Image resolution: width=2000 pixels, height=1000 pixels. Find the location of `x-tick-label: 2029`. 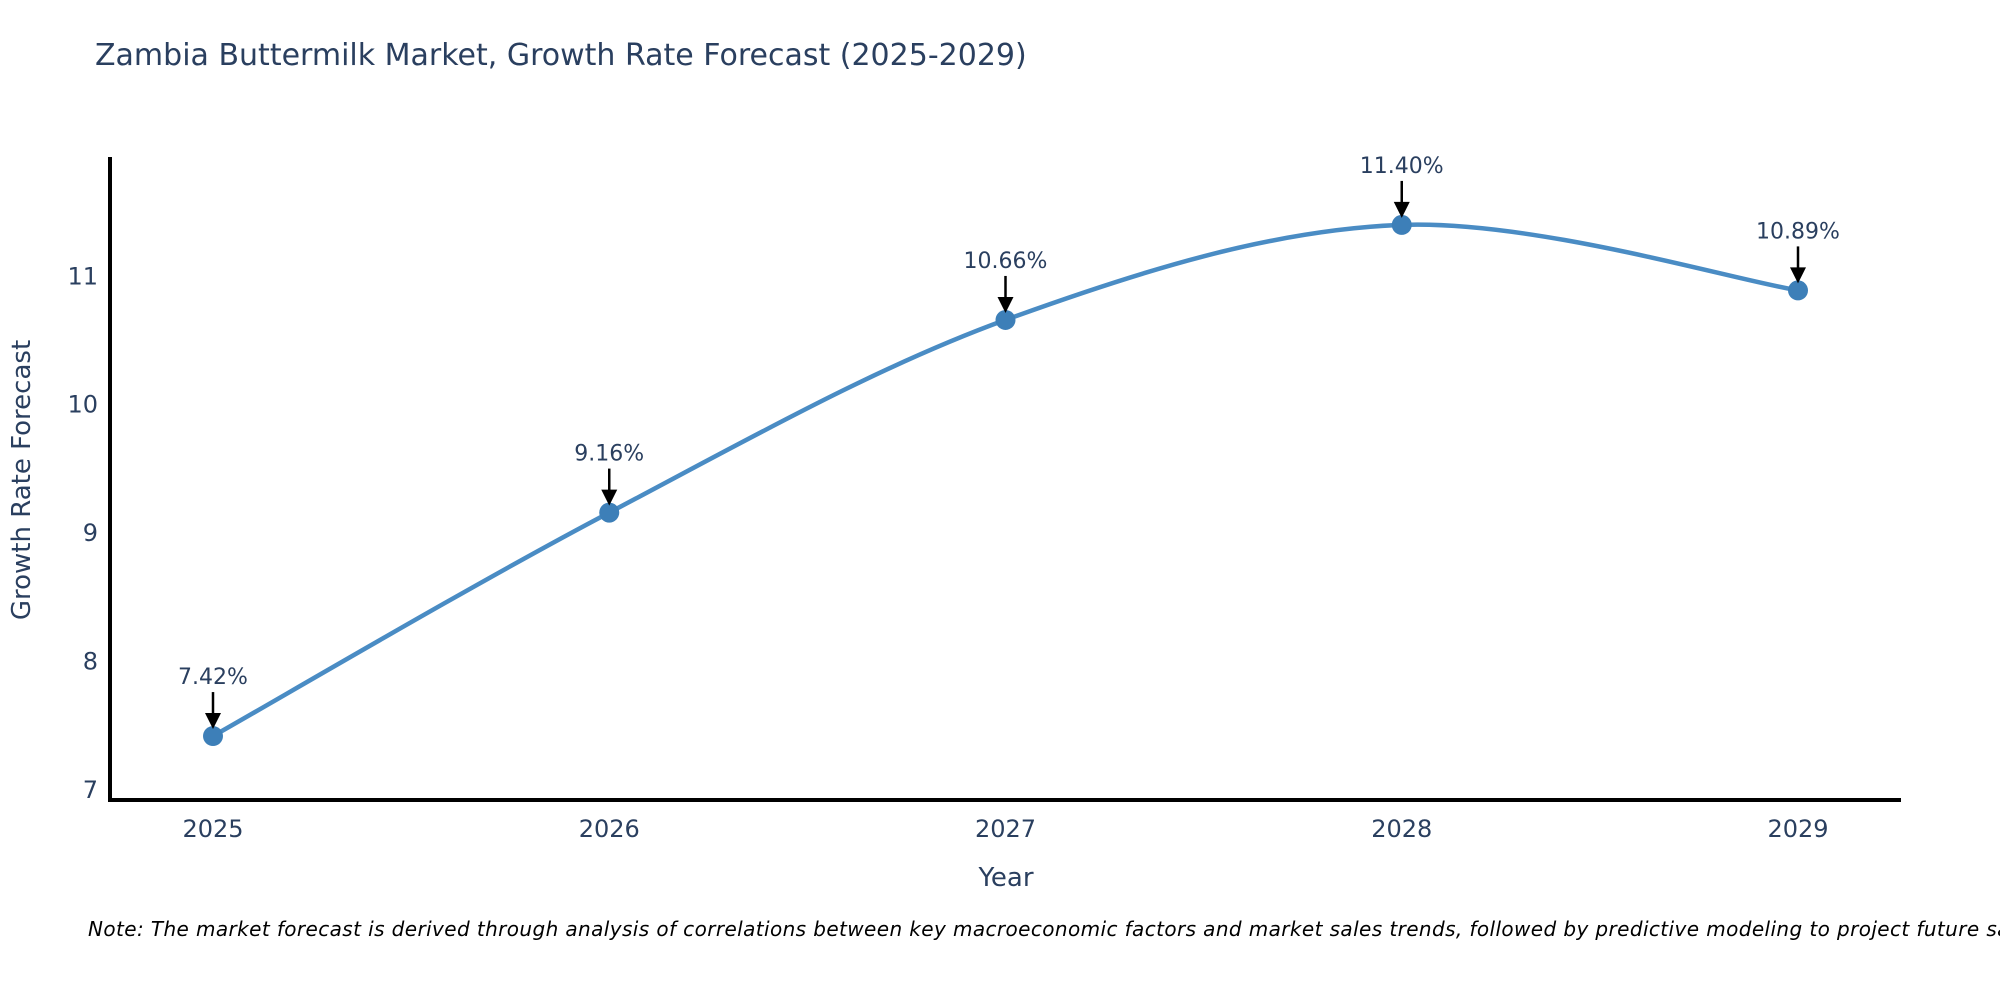

x-tick-label: 2029 is located at coordinates (1797, 829).